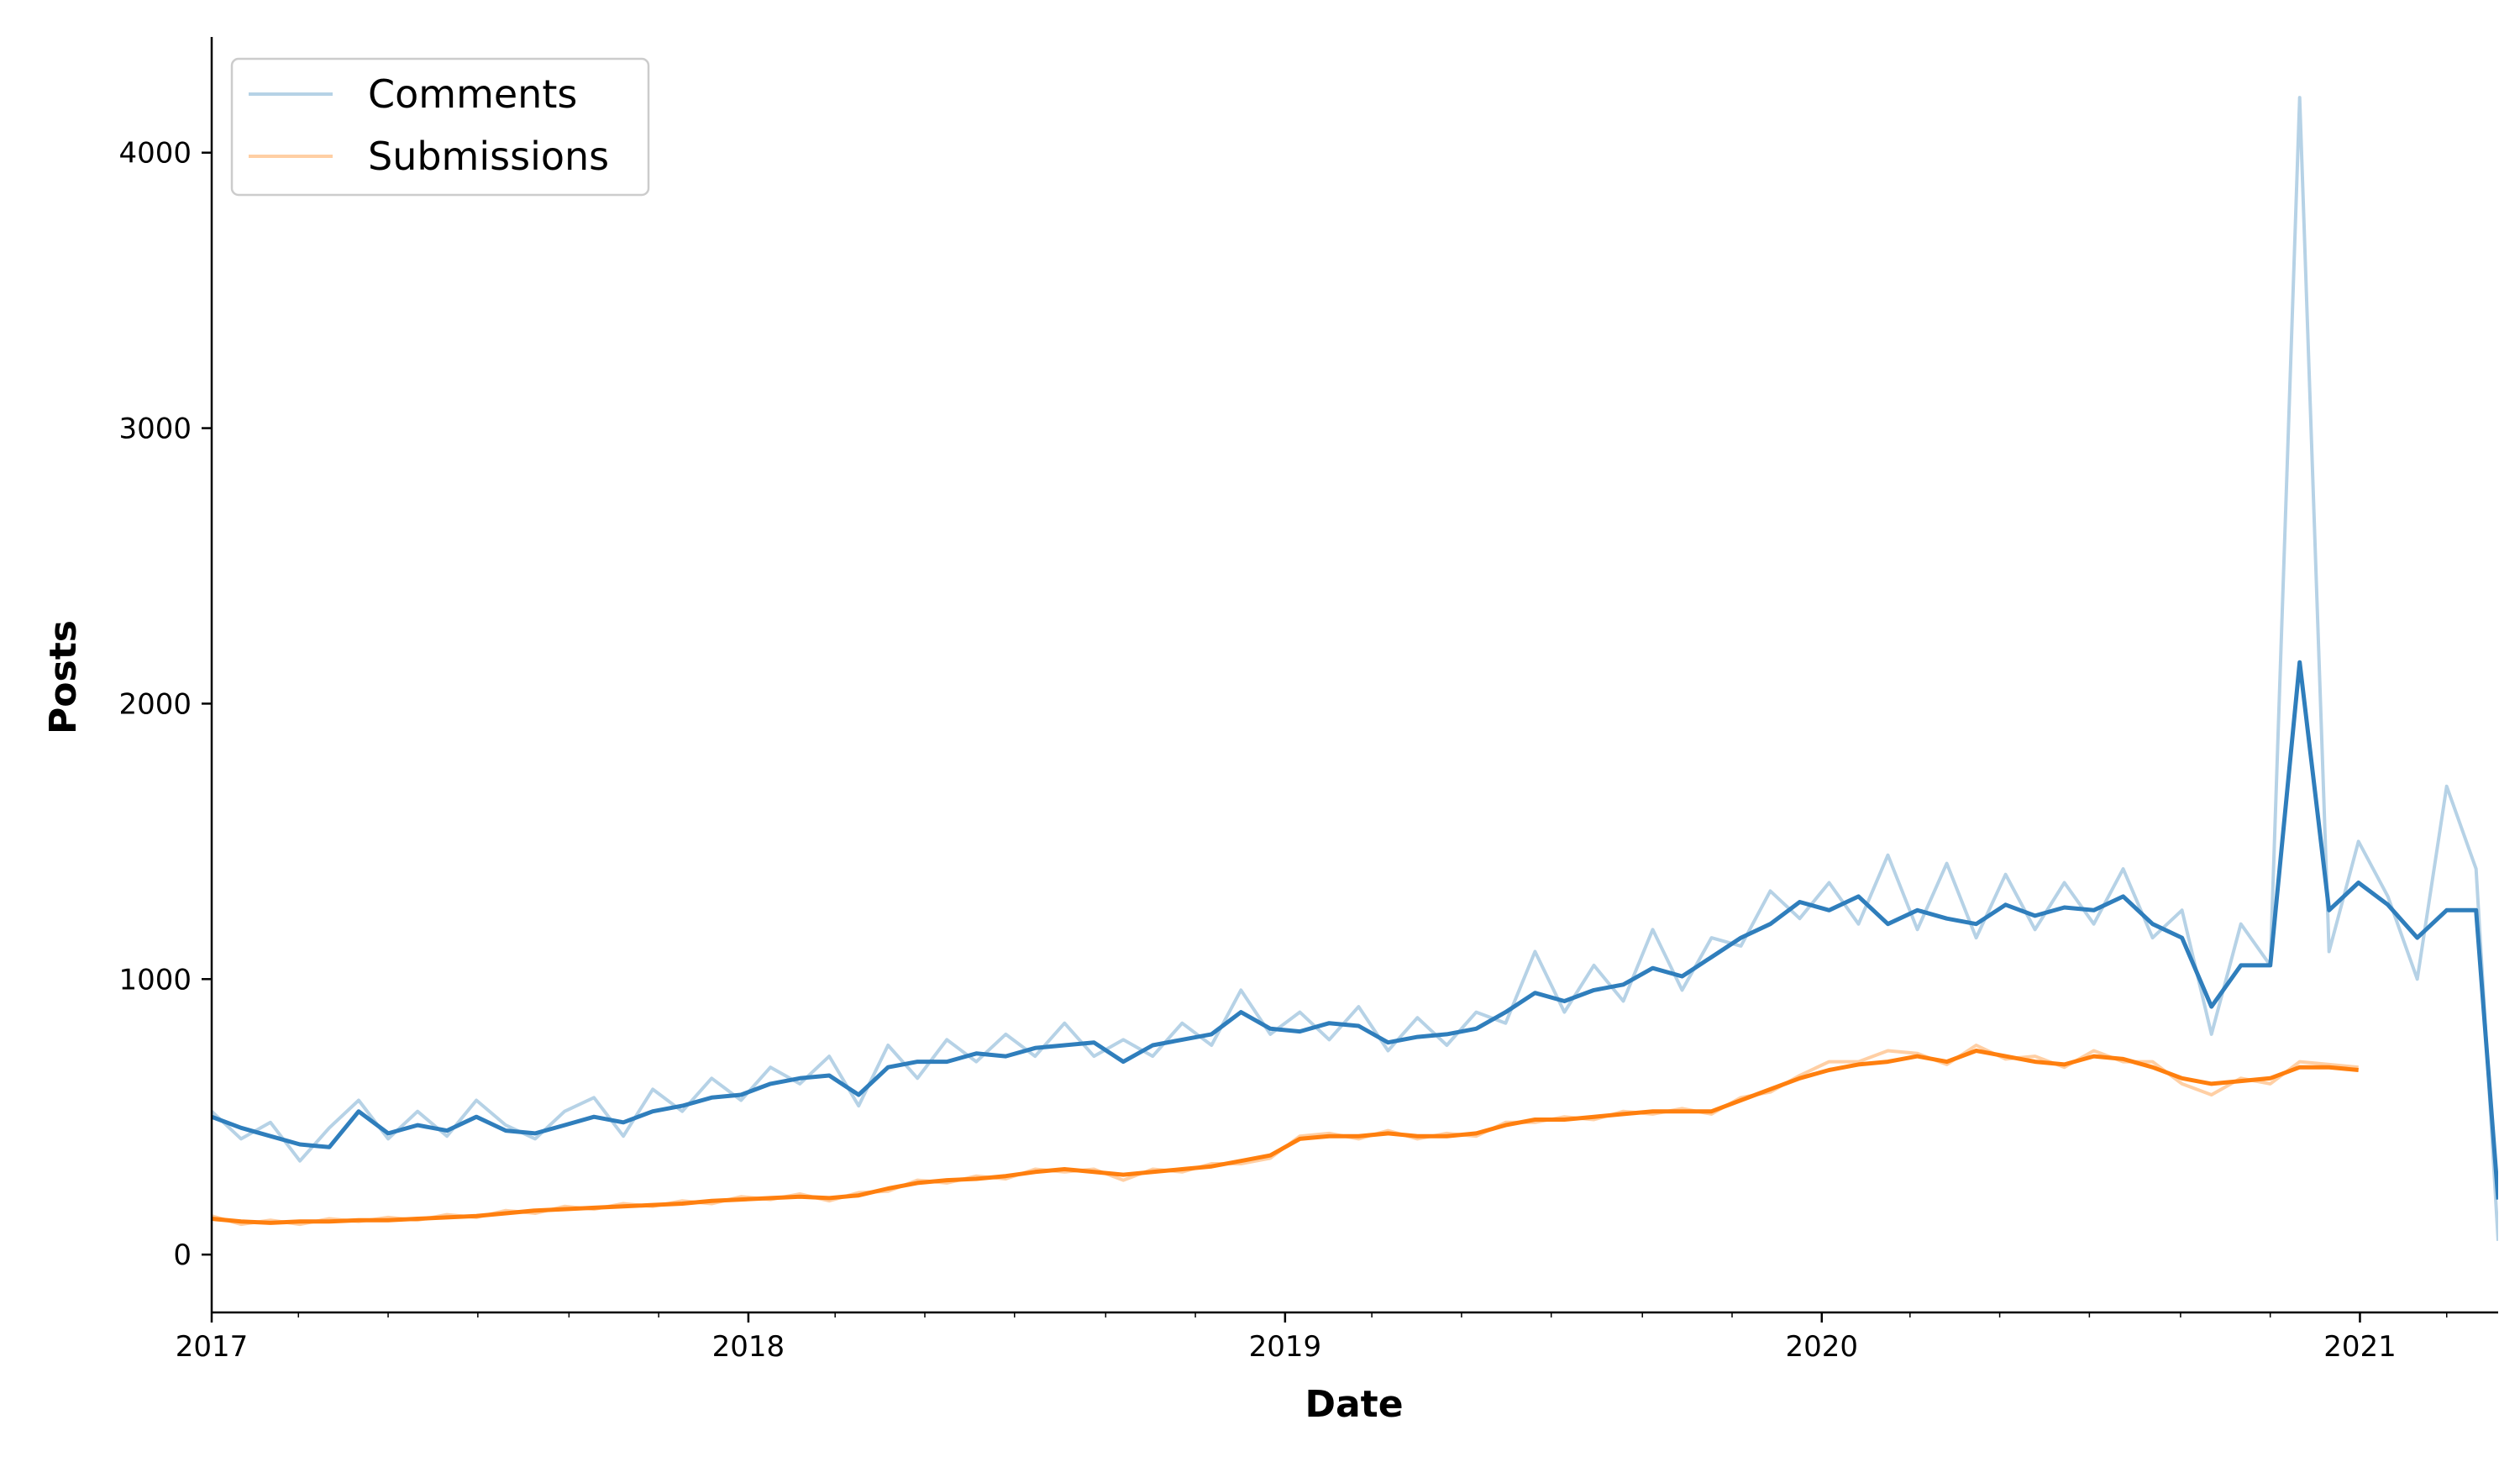 The width and height of the screenshot is (2520, 1462). Describe the element at coordinates (1285, 1137) in the screenshot. I see `series-smooth-line-submissions` at that location.